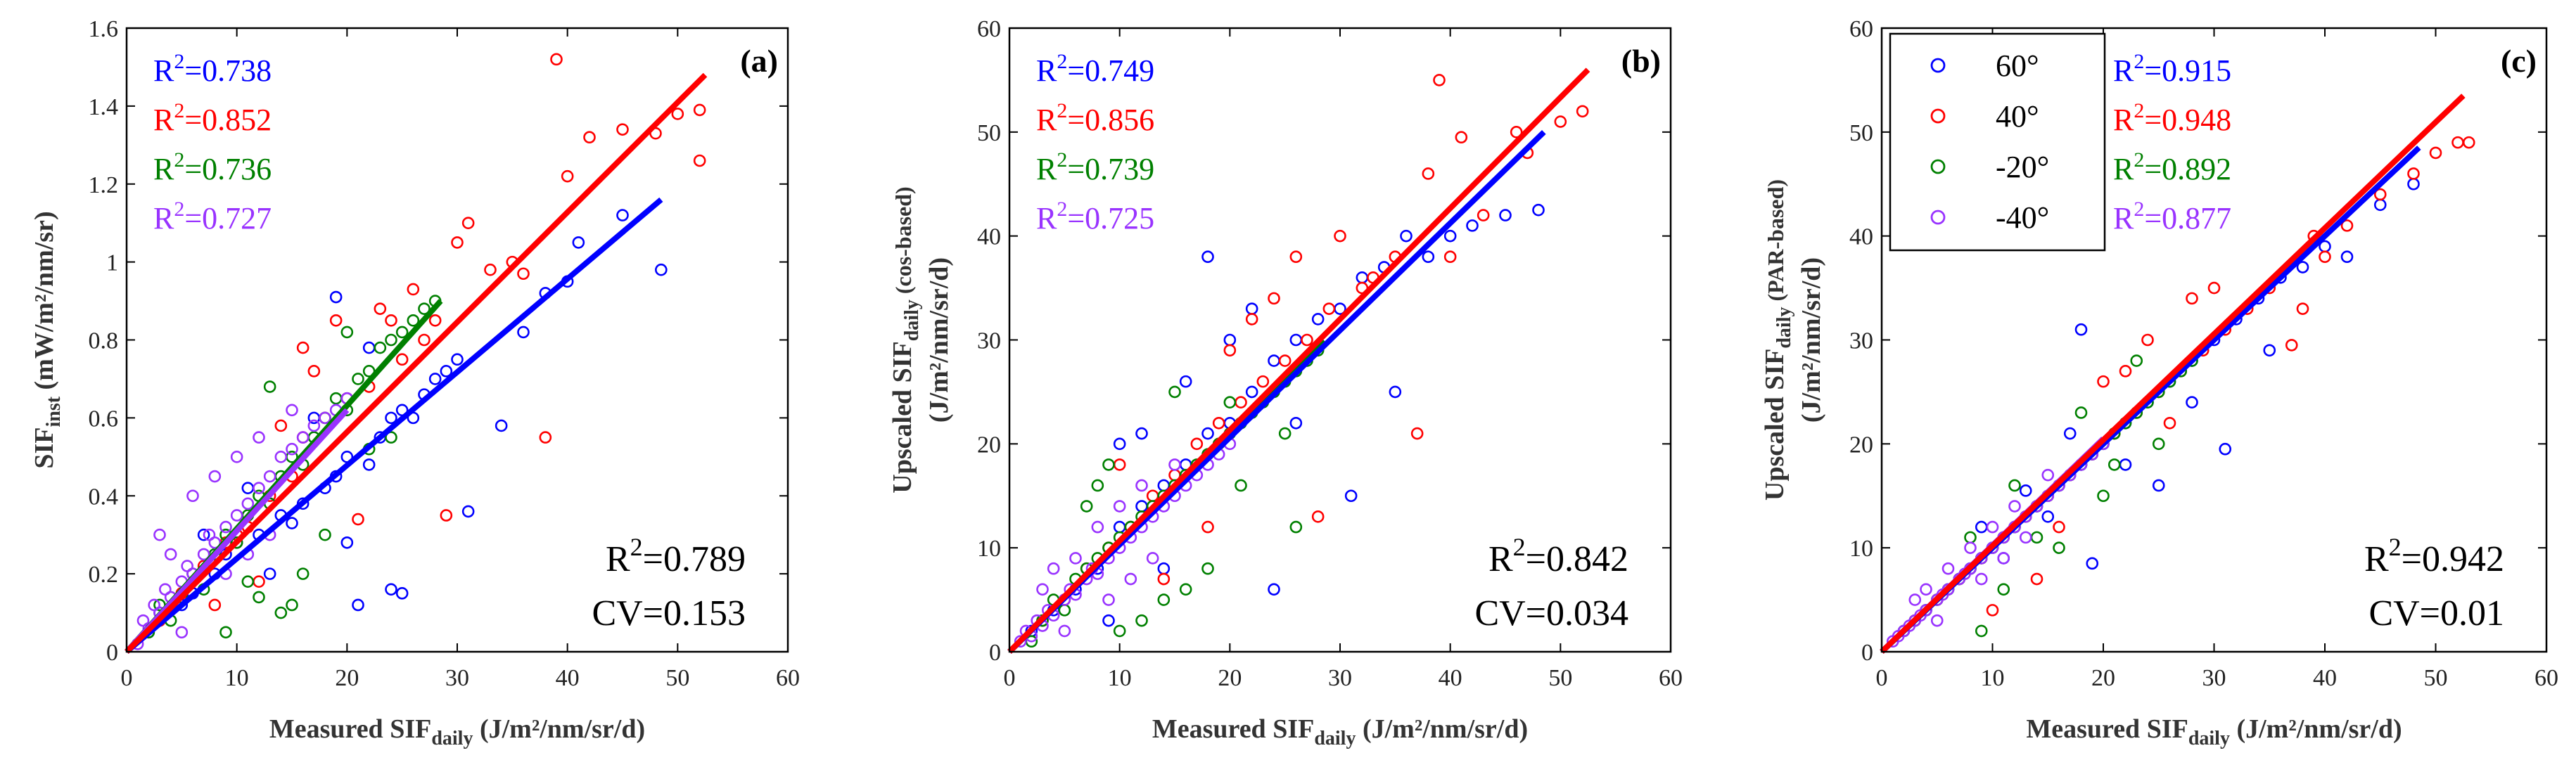 The width and height of the screenshot is (2576, 779). I want to click on r2-label-1: R2=0.738, so click(212, 69).